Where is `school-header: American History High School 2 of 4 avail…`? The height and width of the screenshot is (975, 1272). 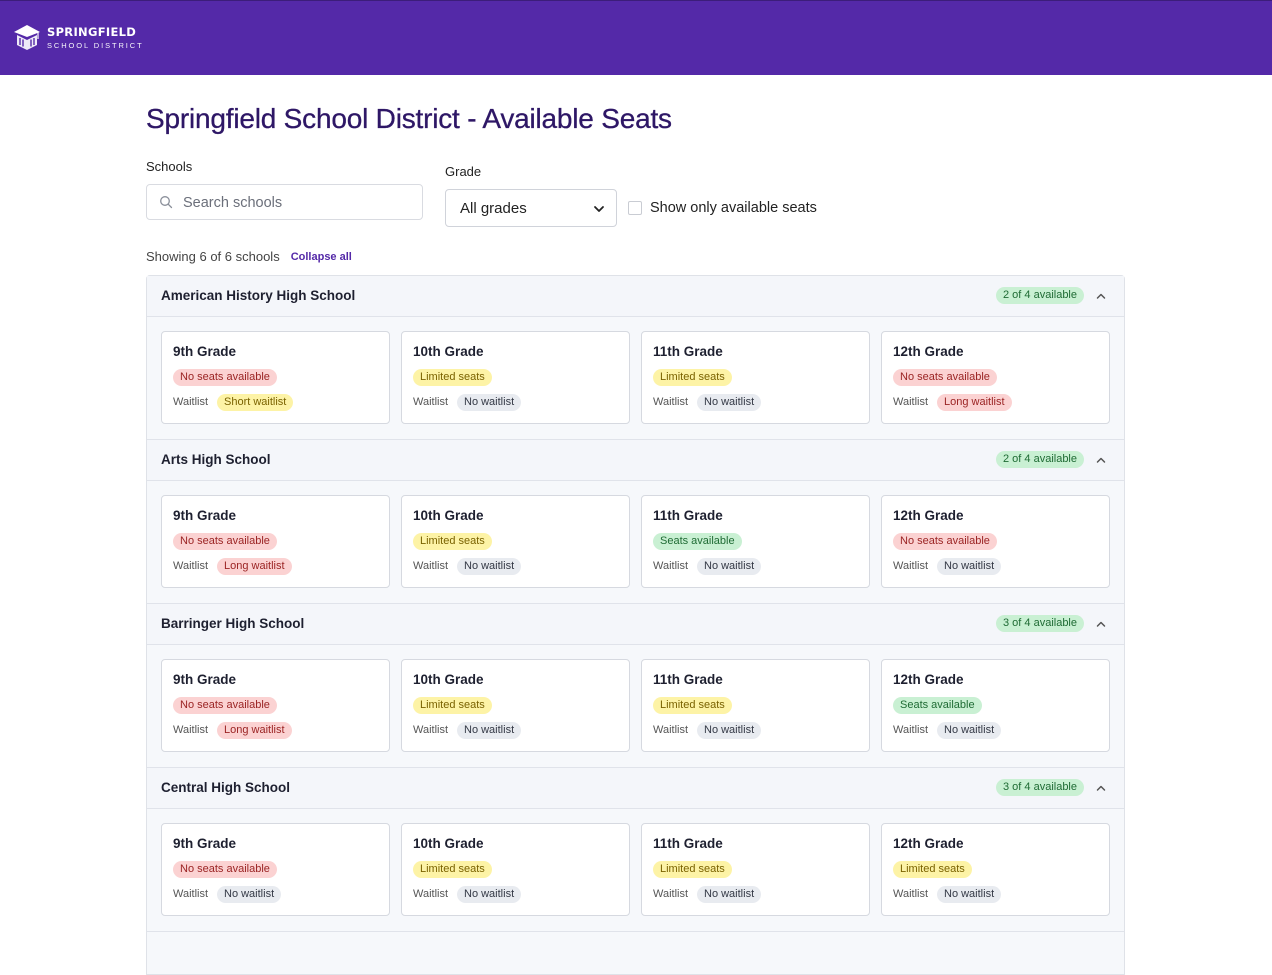
school-header: American History High School 2 of 4 avail… is located at coordinates (635, 296).